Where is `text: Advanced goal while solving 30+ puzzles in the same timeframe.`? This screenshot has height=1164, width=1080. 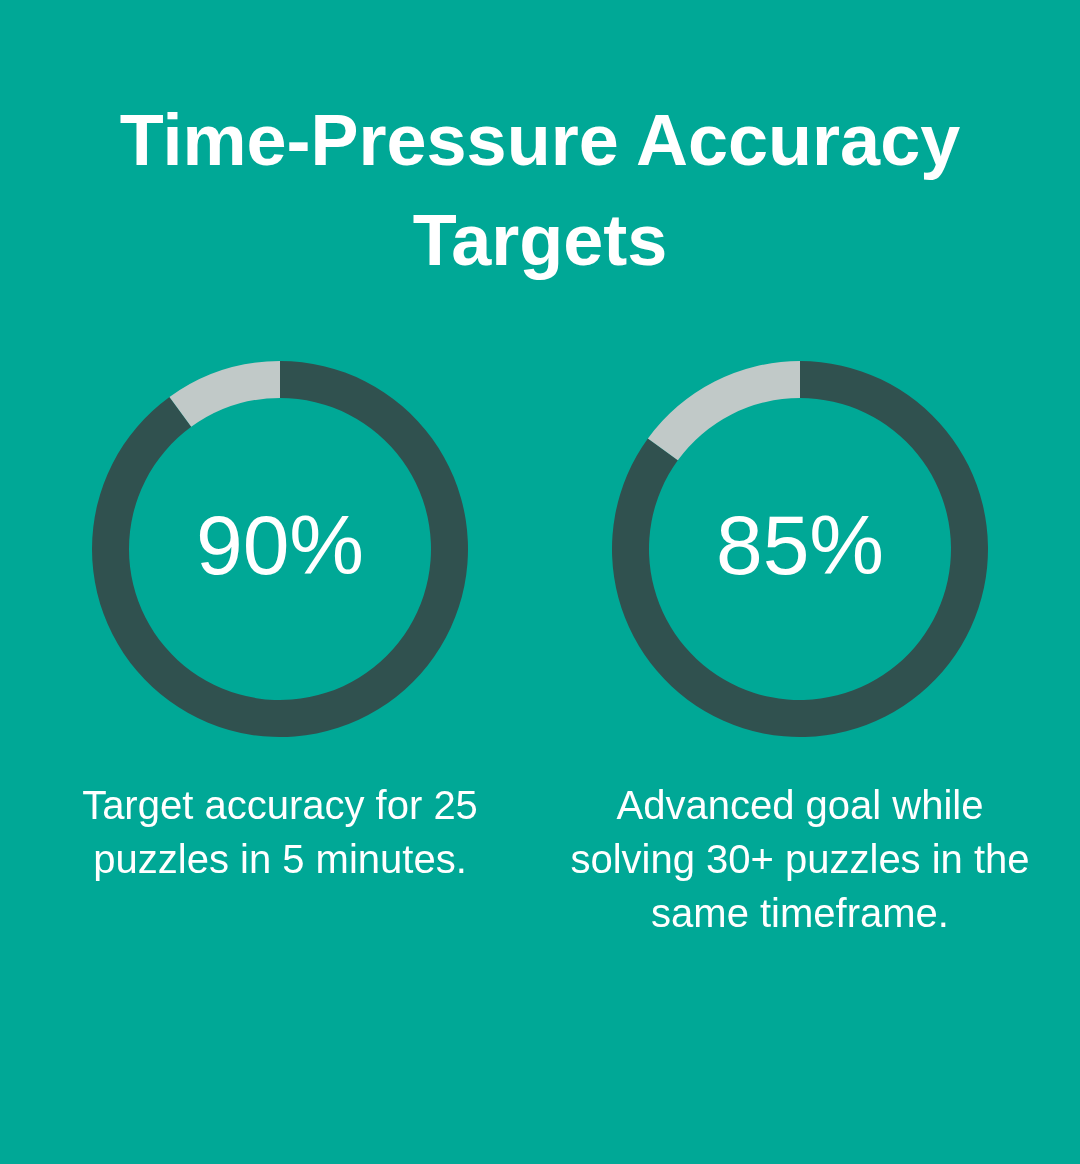 text: Advanced goal while solving 30+ puzzles in the same timeframe. is located at coordinates (800, 859).